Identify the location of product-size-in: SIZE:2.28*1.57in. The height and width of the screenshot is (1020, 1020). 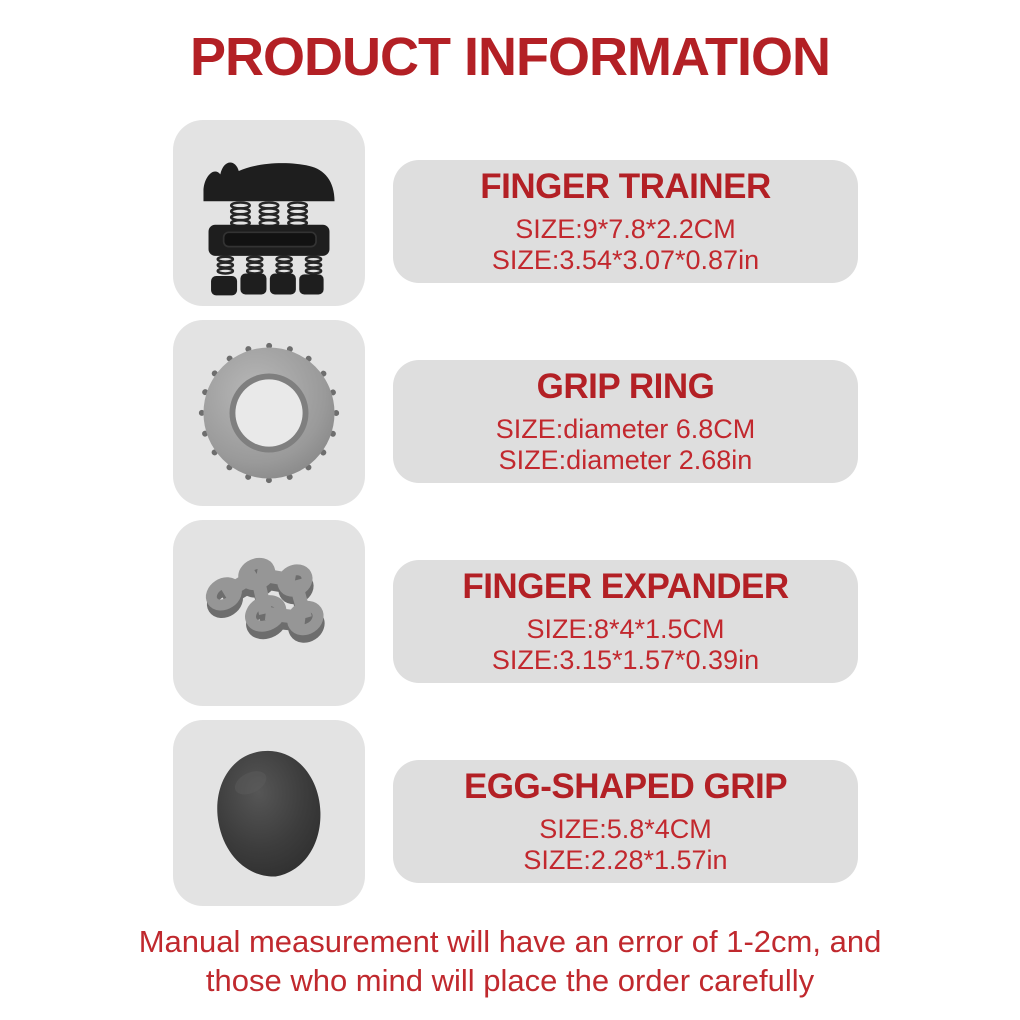
(625, 860).